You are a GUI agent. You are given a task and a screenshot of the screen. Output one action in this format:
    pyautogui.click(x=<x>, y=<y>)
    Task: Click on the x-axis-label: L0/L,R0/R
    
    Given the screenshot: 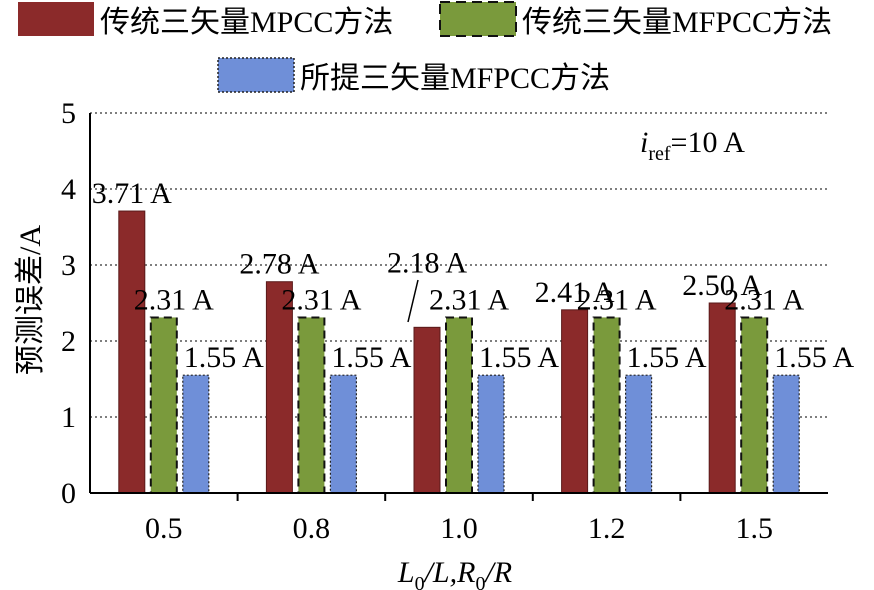 What is the action you would take?
    pyautogui.click(x=454, y=573)
    